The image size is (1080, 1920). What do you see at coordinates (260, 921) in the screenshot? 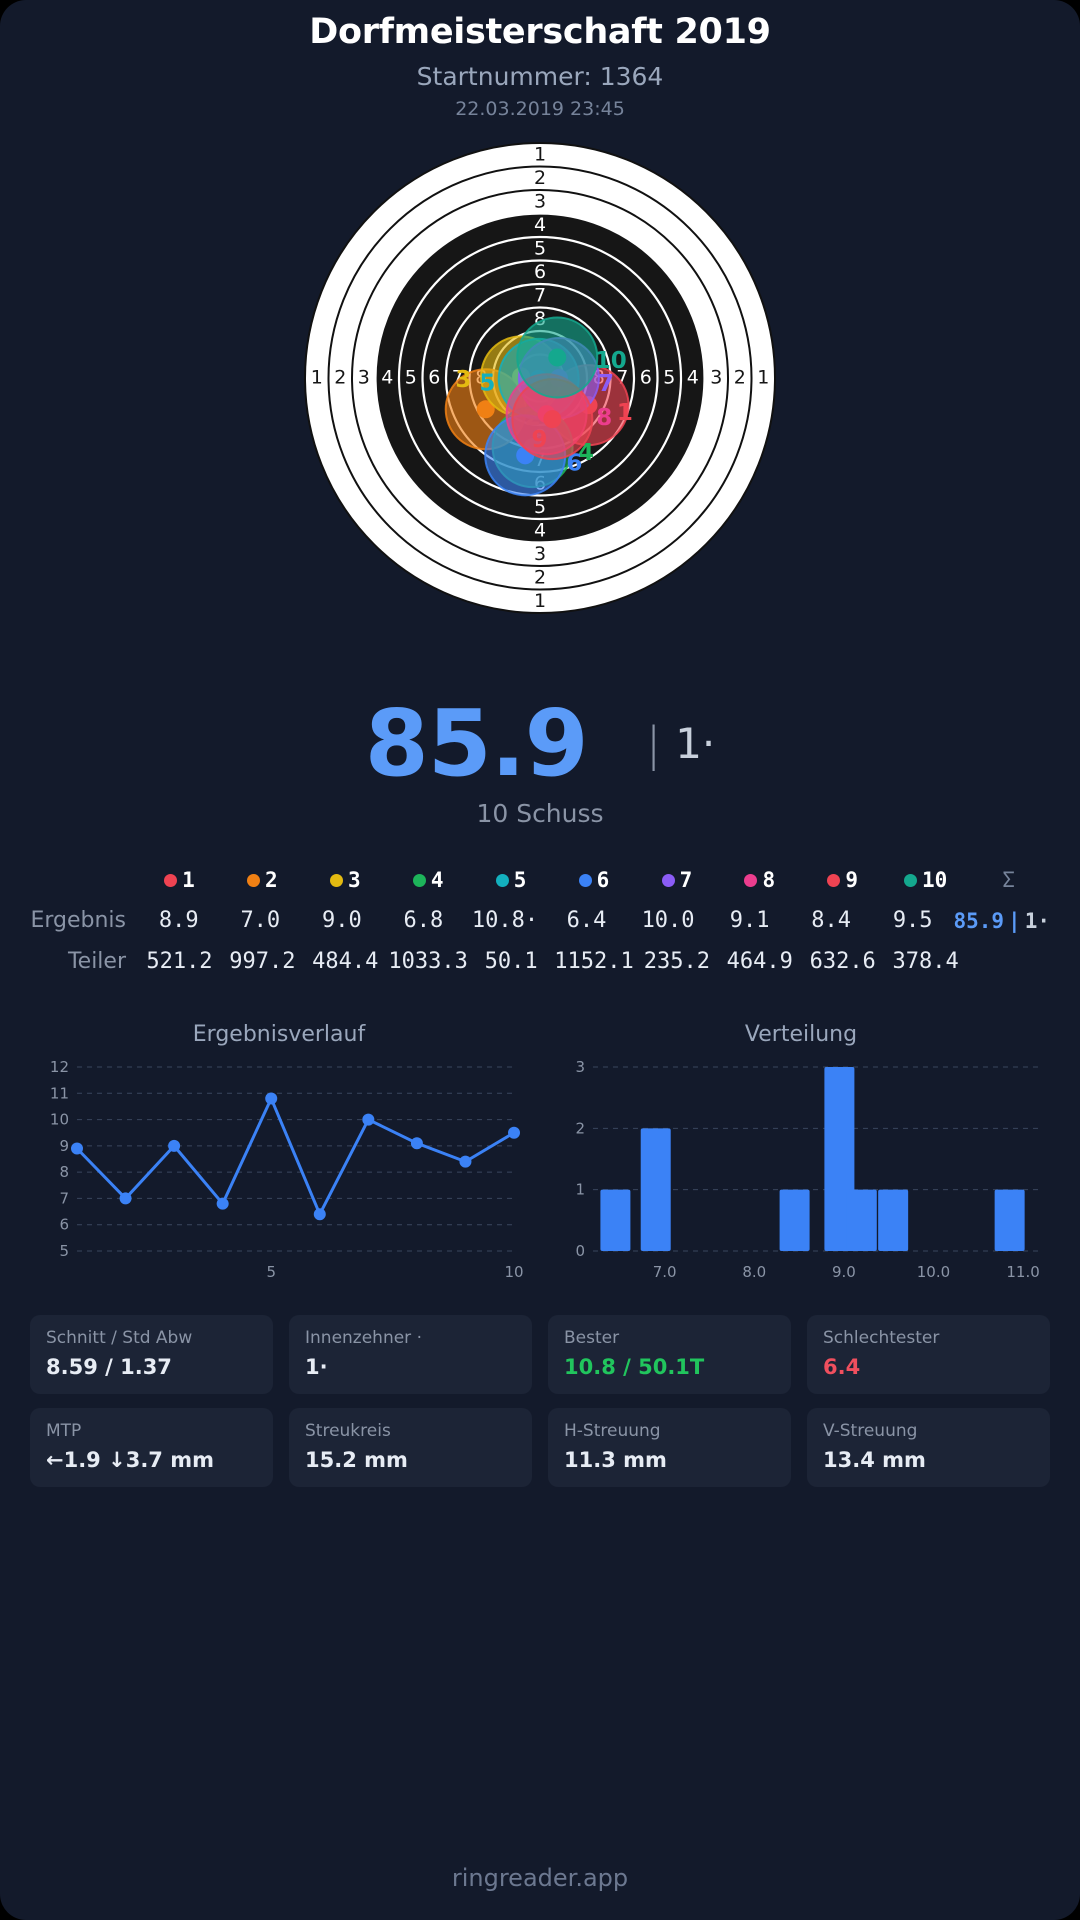
I see `ergebnis-value-2: 7.0` at bounding box center [260, 921].